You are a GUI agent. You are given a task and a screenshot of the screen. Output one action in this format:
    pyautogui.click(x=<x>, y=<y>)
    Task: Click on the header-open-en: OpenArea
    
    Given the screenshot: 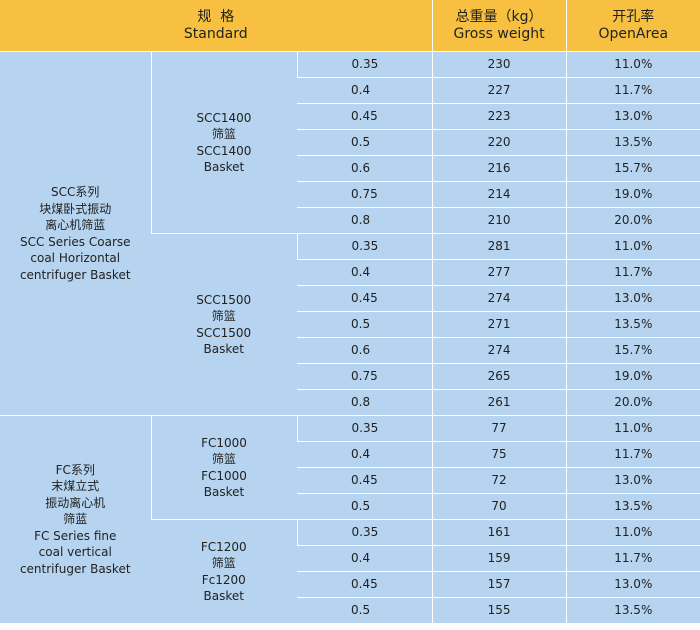 What is the action you would take?
    pyautogui.click(x=633, y=33)
    